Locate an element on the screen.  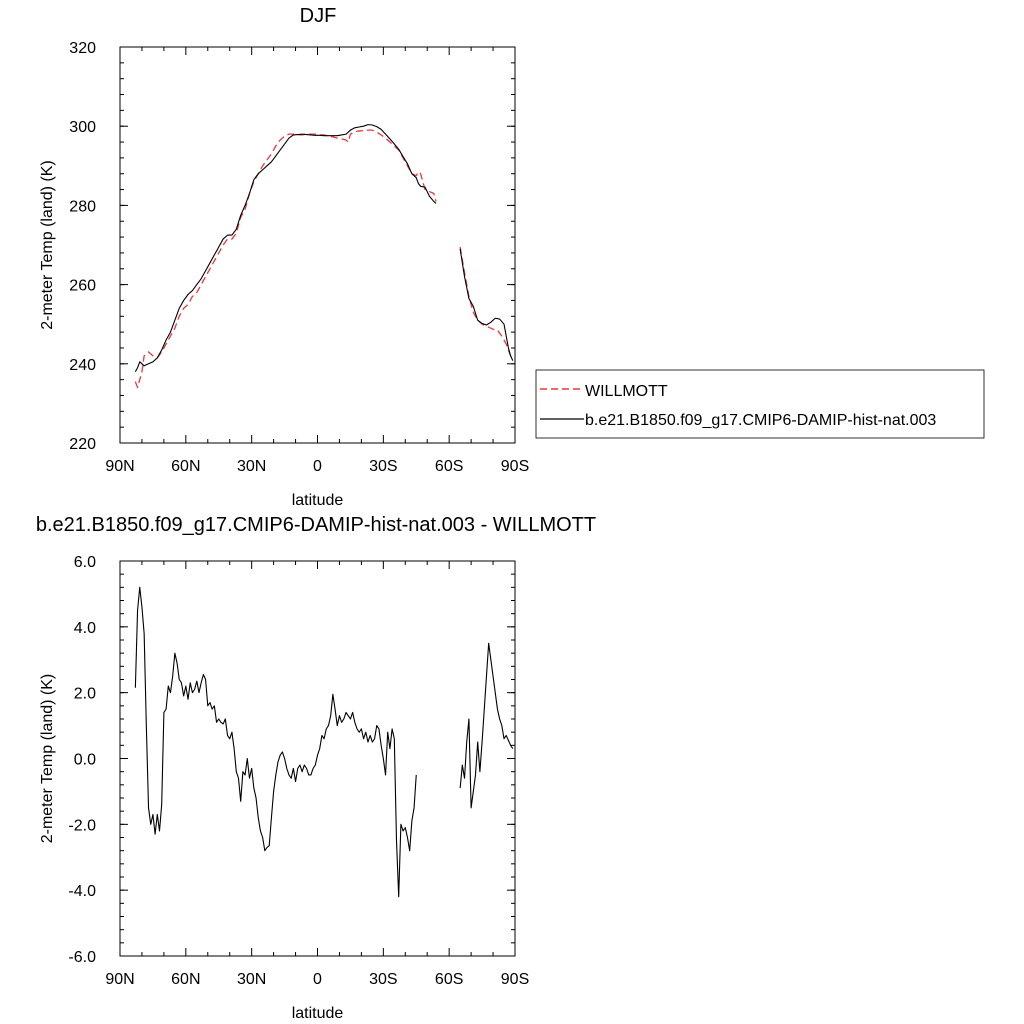
bottom-x-tick-label: 90S is located at coordinates (515, 979).